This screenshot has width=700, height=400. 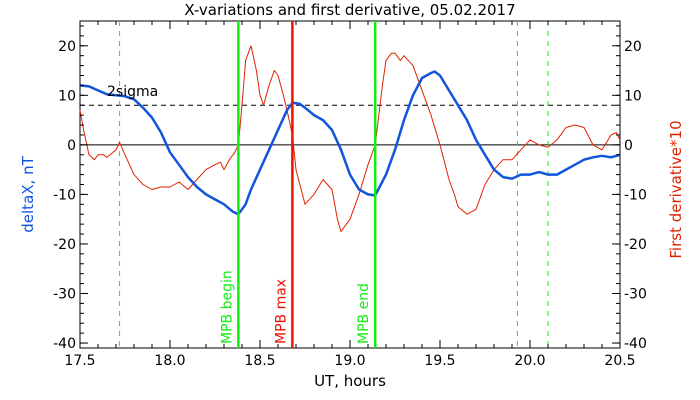 I want to click on x-tick-label: 17.5, so click(x=79, y=361).